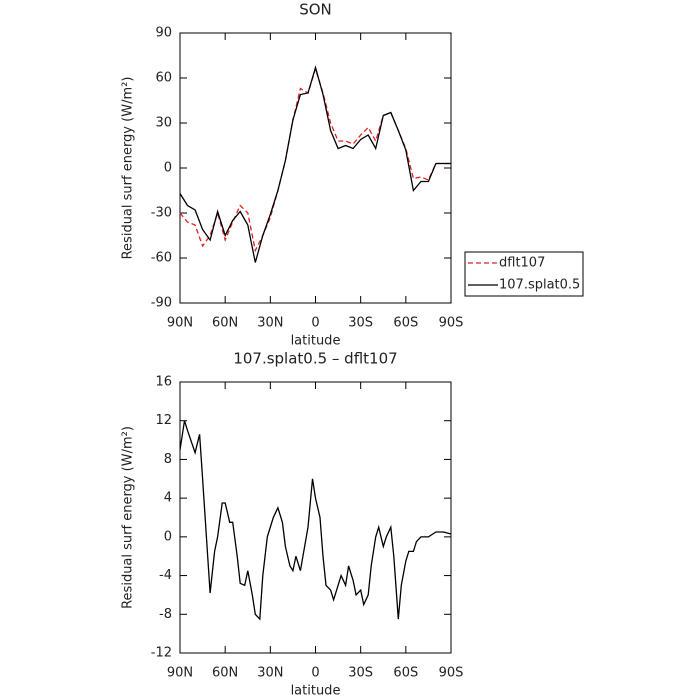  Describe the element at coordinates (315, 359) in the screenshot. I see `chart-title: 107.splat0.5 – dflt107` at that location.